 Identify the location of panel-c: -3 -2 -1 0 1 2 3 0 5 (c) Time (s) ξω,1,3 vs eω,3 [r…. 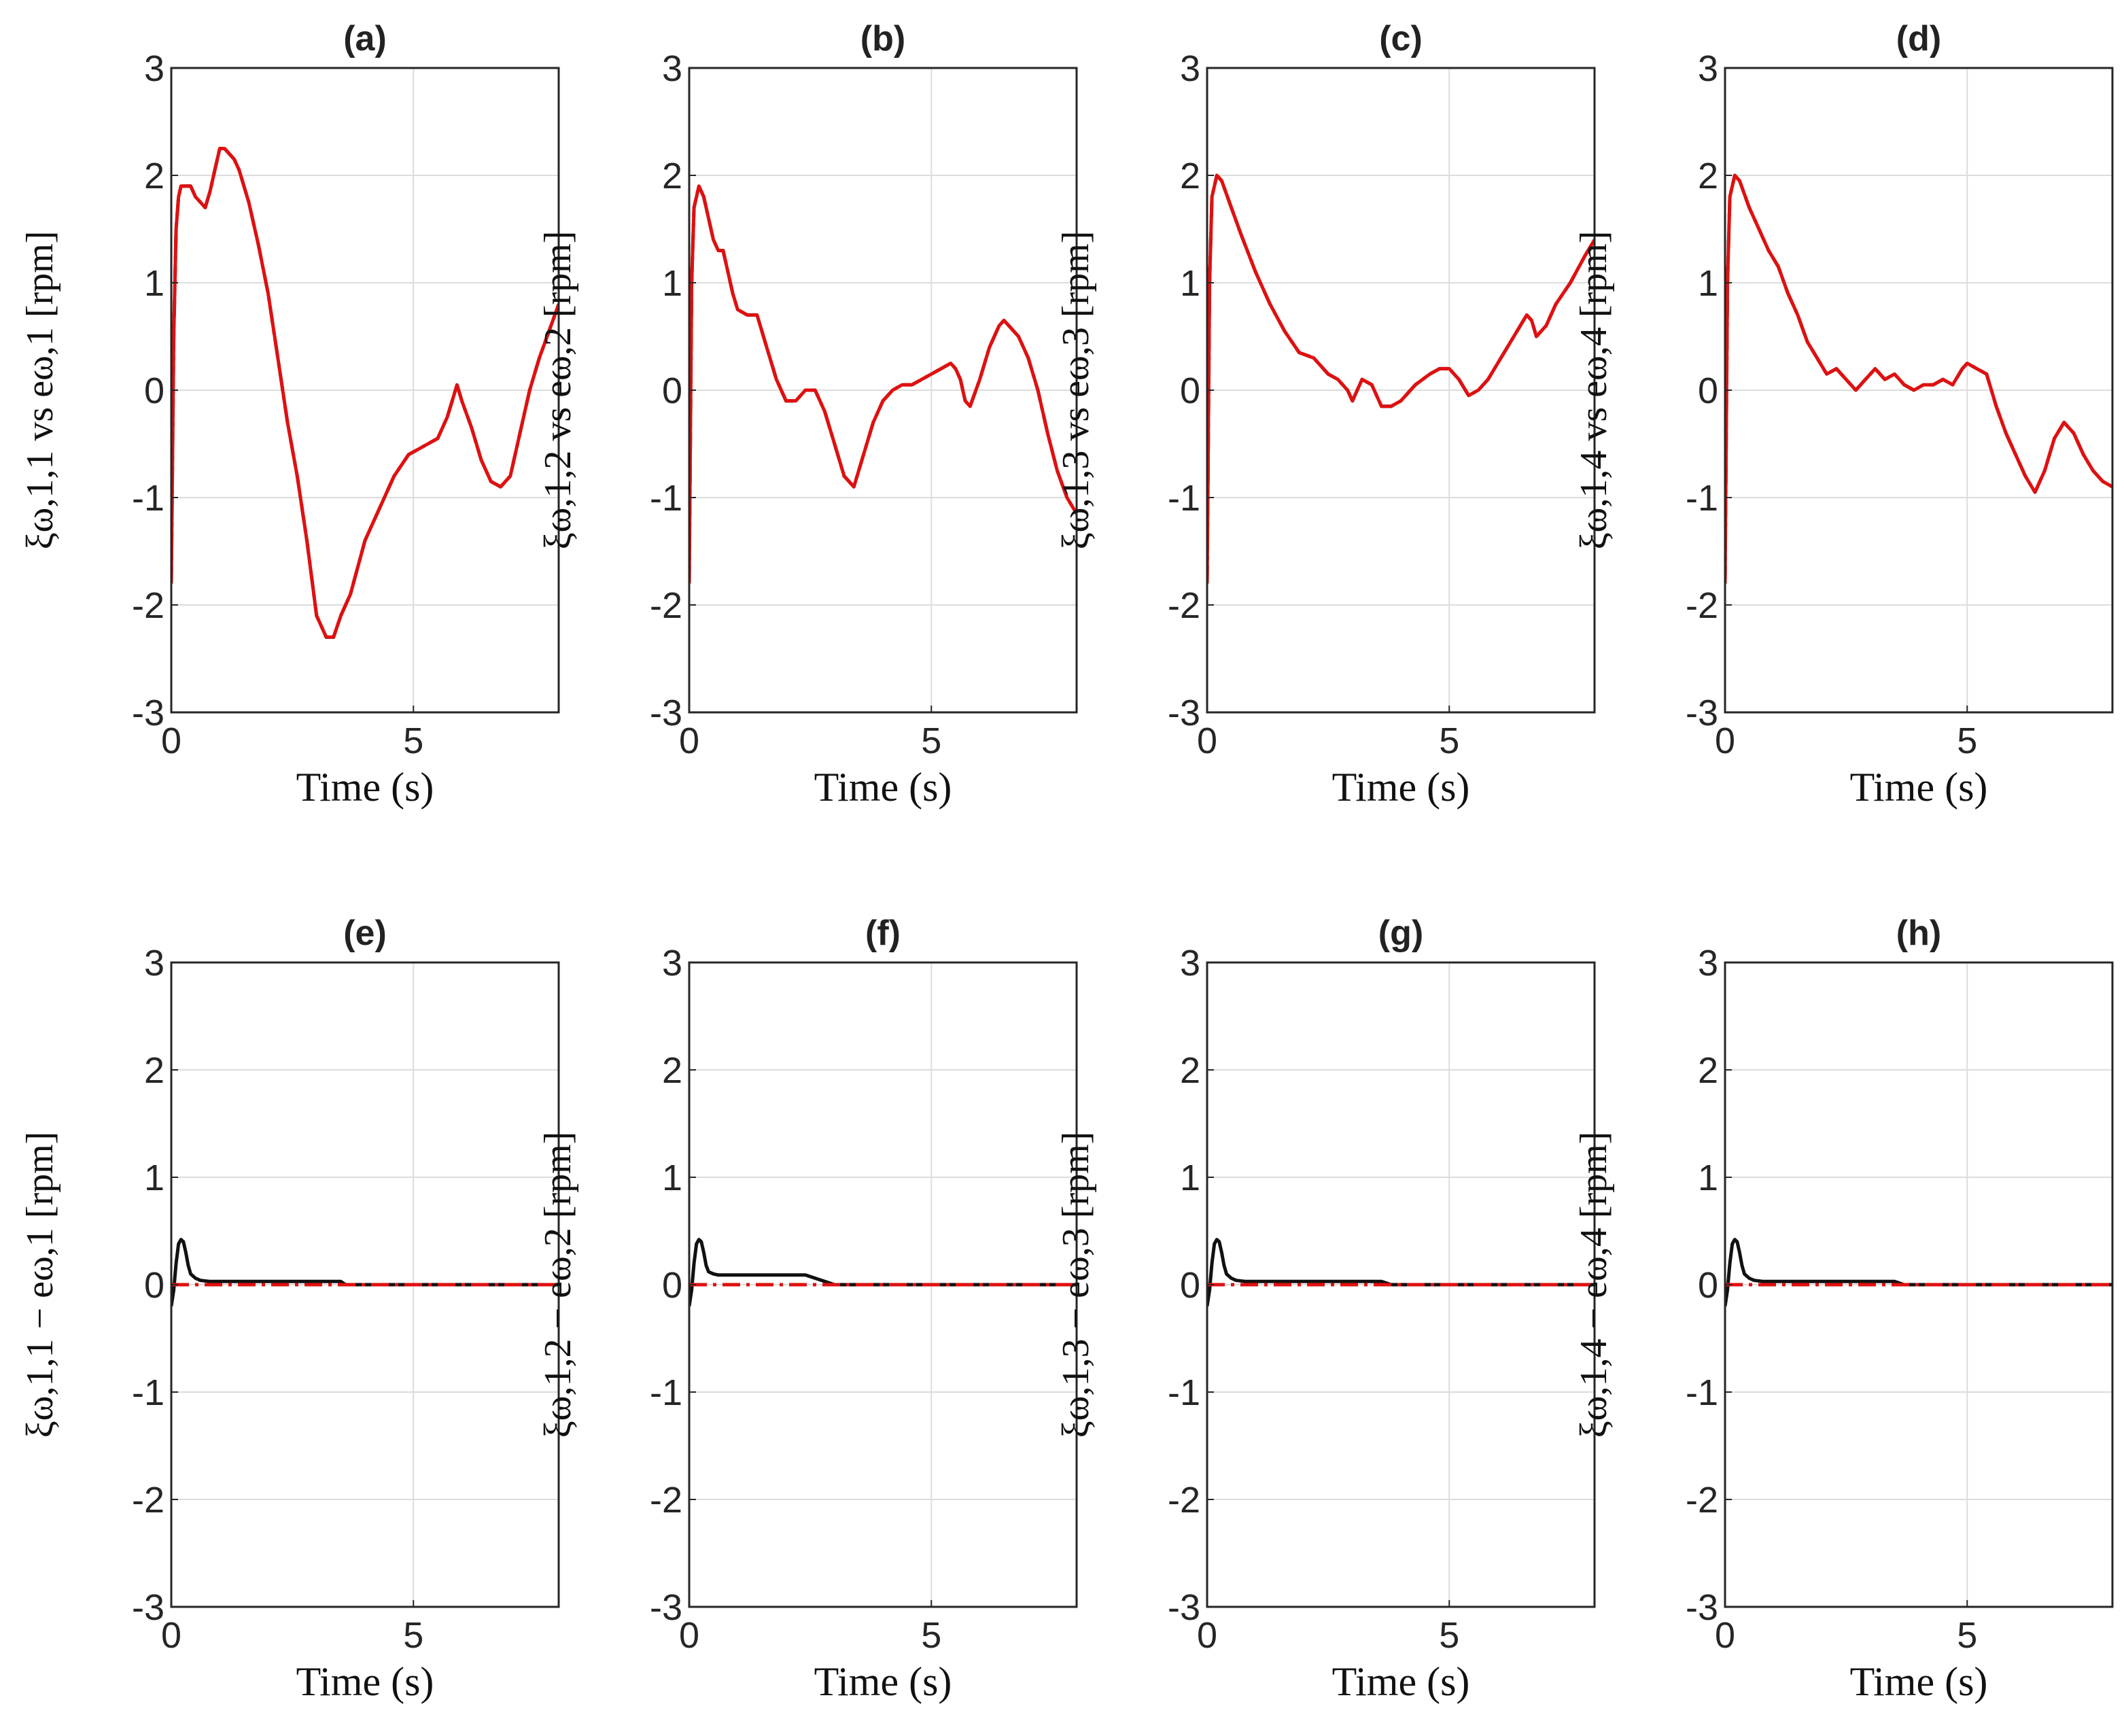
(1325, 414).